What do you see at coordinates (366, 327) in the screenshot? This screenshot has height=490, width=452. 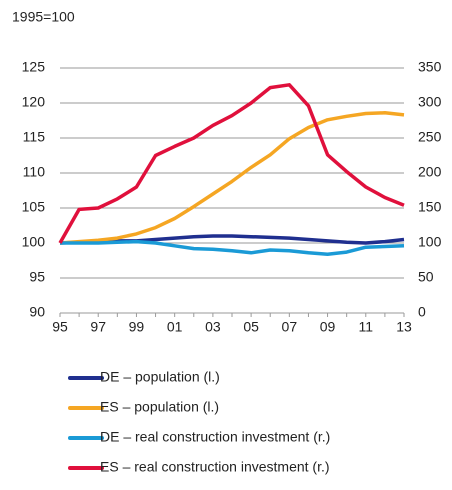 I see `x-tick-label: 11` at bounding box center [366, 327].